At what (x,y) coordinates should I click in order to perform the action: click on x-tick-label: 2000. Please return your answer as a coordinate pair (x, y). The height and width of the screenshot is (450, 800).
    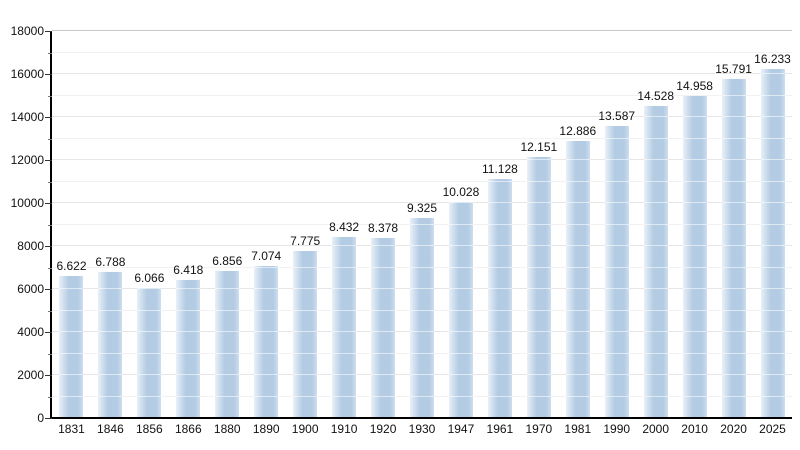
    Looking at the image, I should click on (656, 429).